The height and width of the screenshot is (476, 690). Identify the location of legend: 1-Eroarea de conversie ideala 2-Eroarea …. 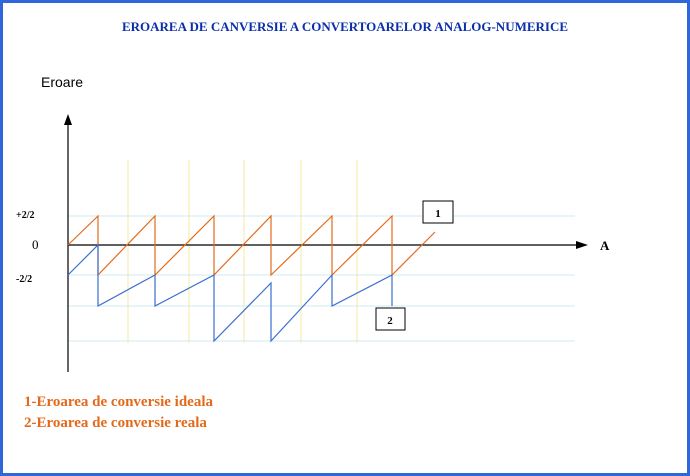
(118, 413).